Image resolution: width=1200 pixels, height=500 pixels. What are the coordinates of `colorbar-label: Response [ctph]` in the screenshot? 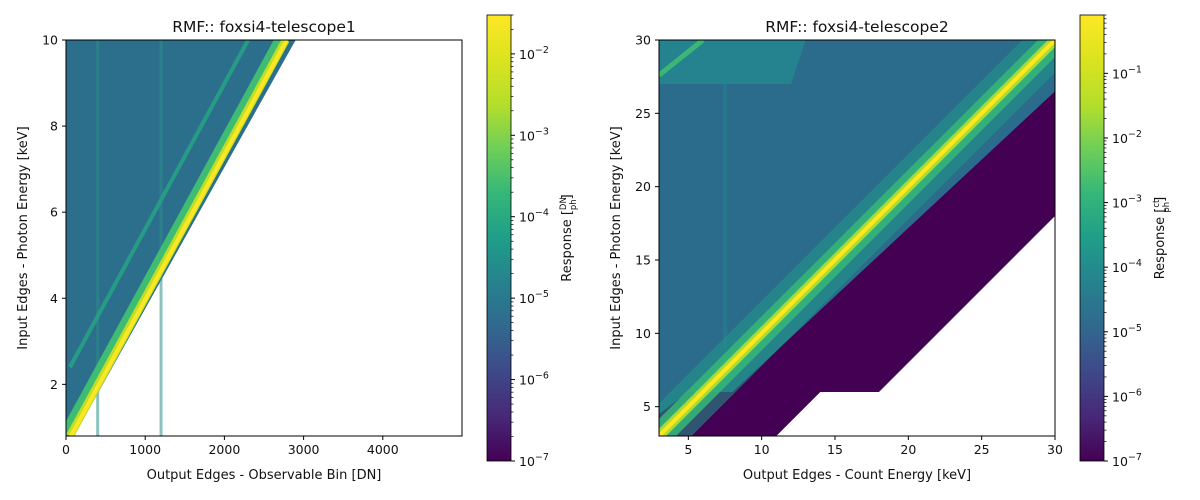 It's located at (1162, 238).